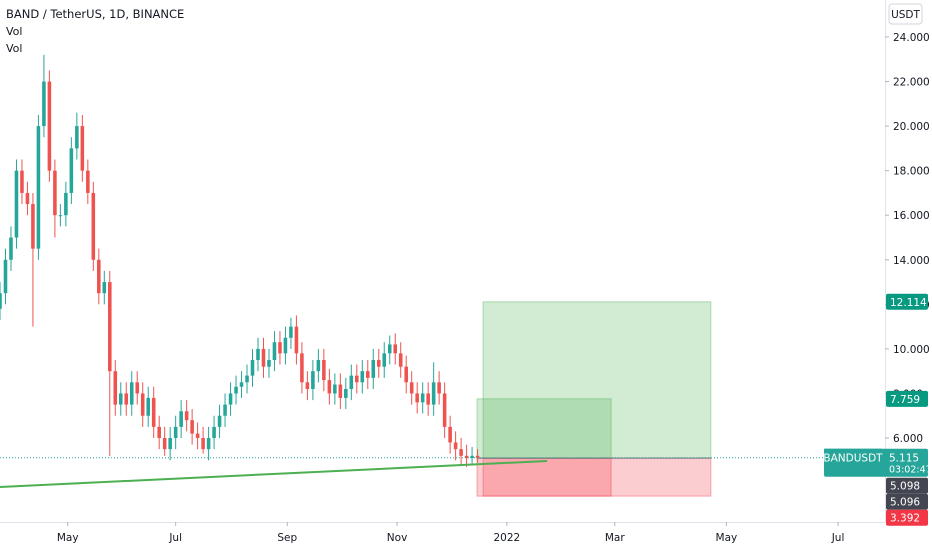 This screenshot has width=932, height=550. What do you see at coordinates (615, 538) in the screenshot?
I see `x-tick-label: Mar` at bounding box center [615, 538].